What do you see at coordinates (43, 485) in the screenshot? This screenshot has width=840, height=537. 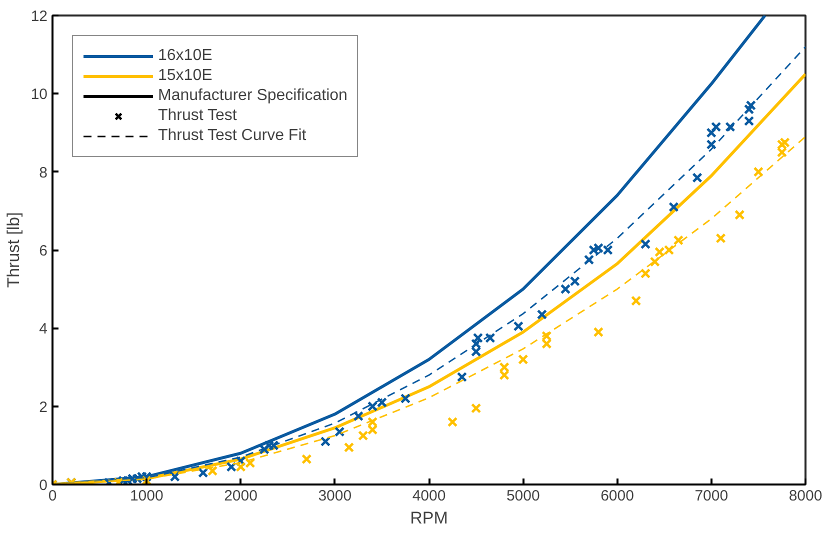 I see `y-tick-label: 0` at bounding box center [43, 485].